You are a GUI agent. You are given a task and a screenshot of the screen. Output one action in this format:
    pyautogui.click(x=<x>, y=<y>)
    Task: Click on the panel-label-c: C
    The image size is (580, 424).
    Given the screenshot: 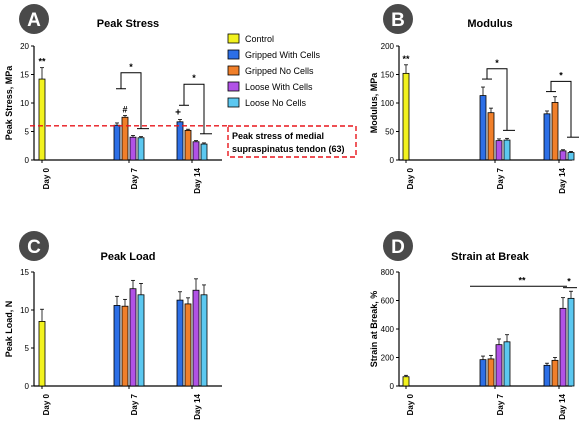 What is the action you would take?
    pyautogui.click(x=34, y=246)
    